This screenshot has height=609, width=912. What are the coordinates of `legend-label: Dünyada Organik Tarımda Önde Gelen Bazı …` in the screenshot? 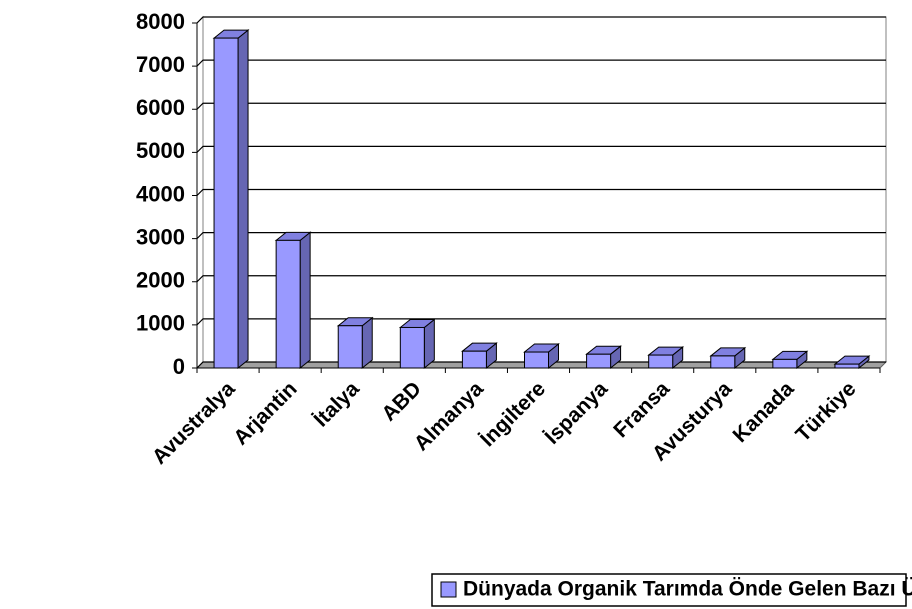 It's located at (687, 589).